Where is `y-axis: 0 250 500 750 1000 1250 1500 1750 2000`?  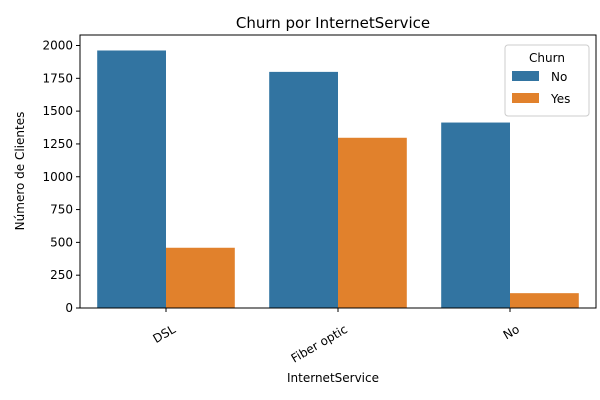
y-axis: 0 250 500 750 1000 1250 1500 1750 2000 is located at coordinates (61, 177).